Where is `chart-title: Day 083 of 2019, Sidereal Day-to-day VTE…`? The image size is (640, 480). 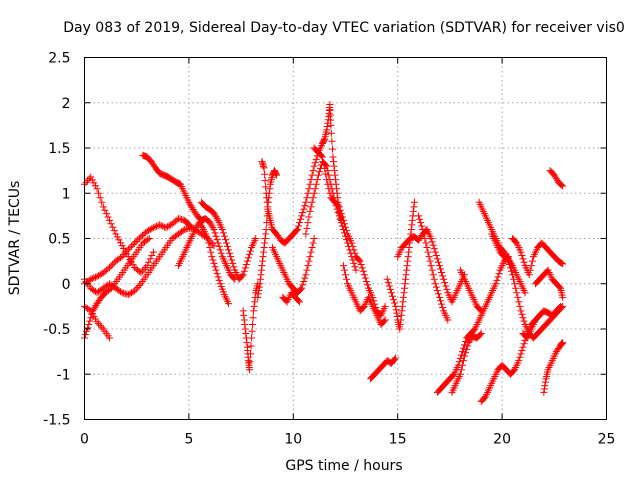
chart-title: Day 083 of 2019, Sidereal Day-to-day VTE… is located at coordinates (344, 28).